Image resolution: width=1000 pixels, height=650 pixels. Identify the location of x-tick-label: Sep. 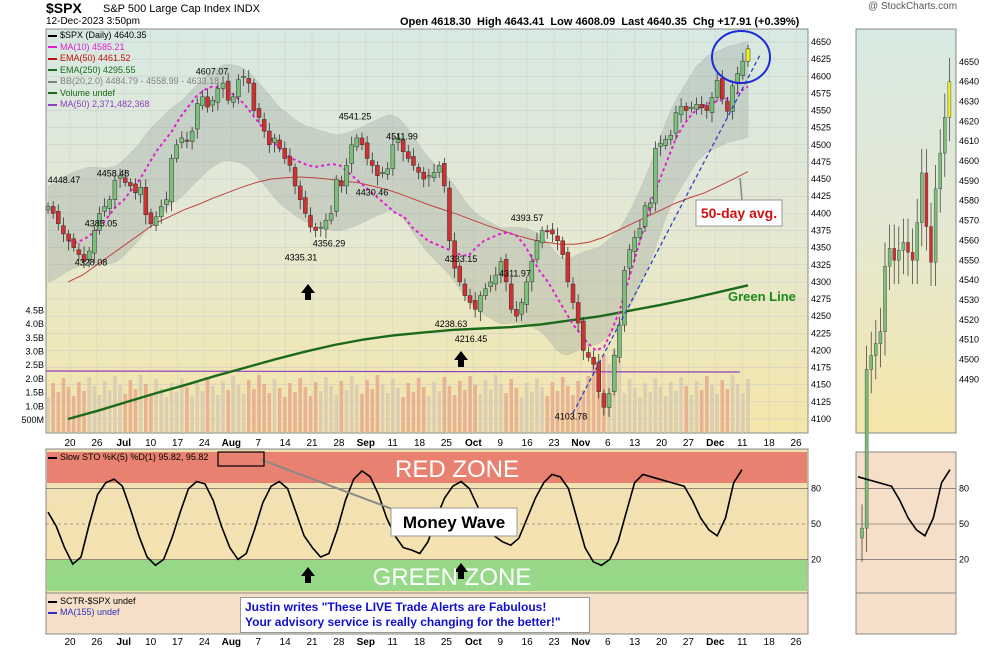
(366, 443).